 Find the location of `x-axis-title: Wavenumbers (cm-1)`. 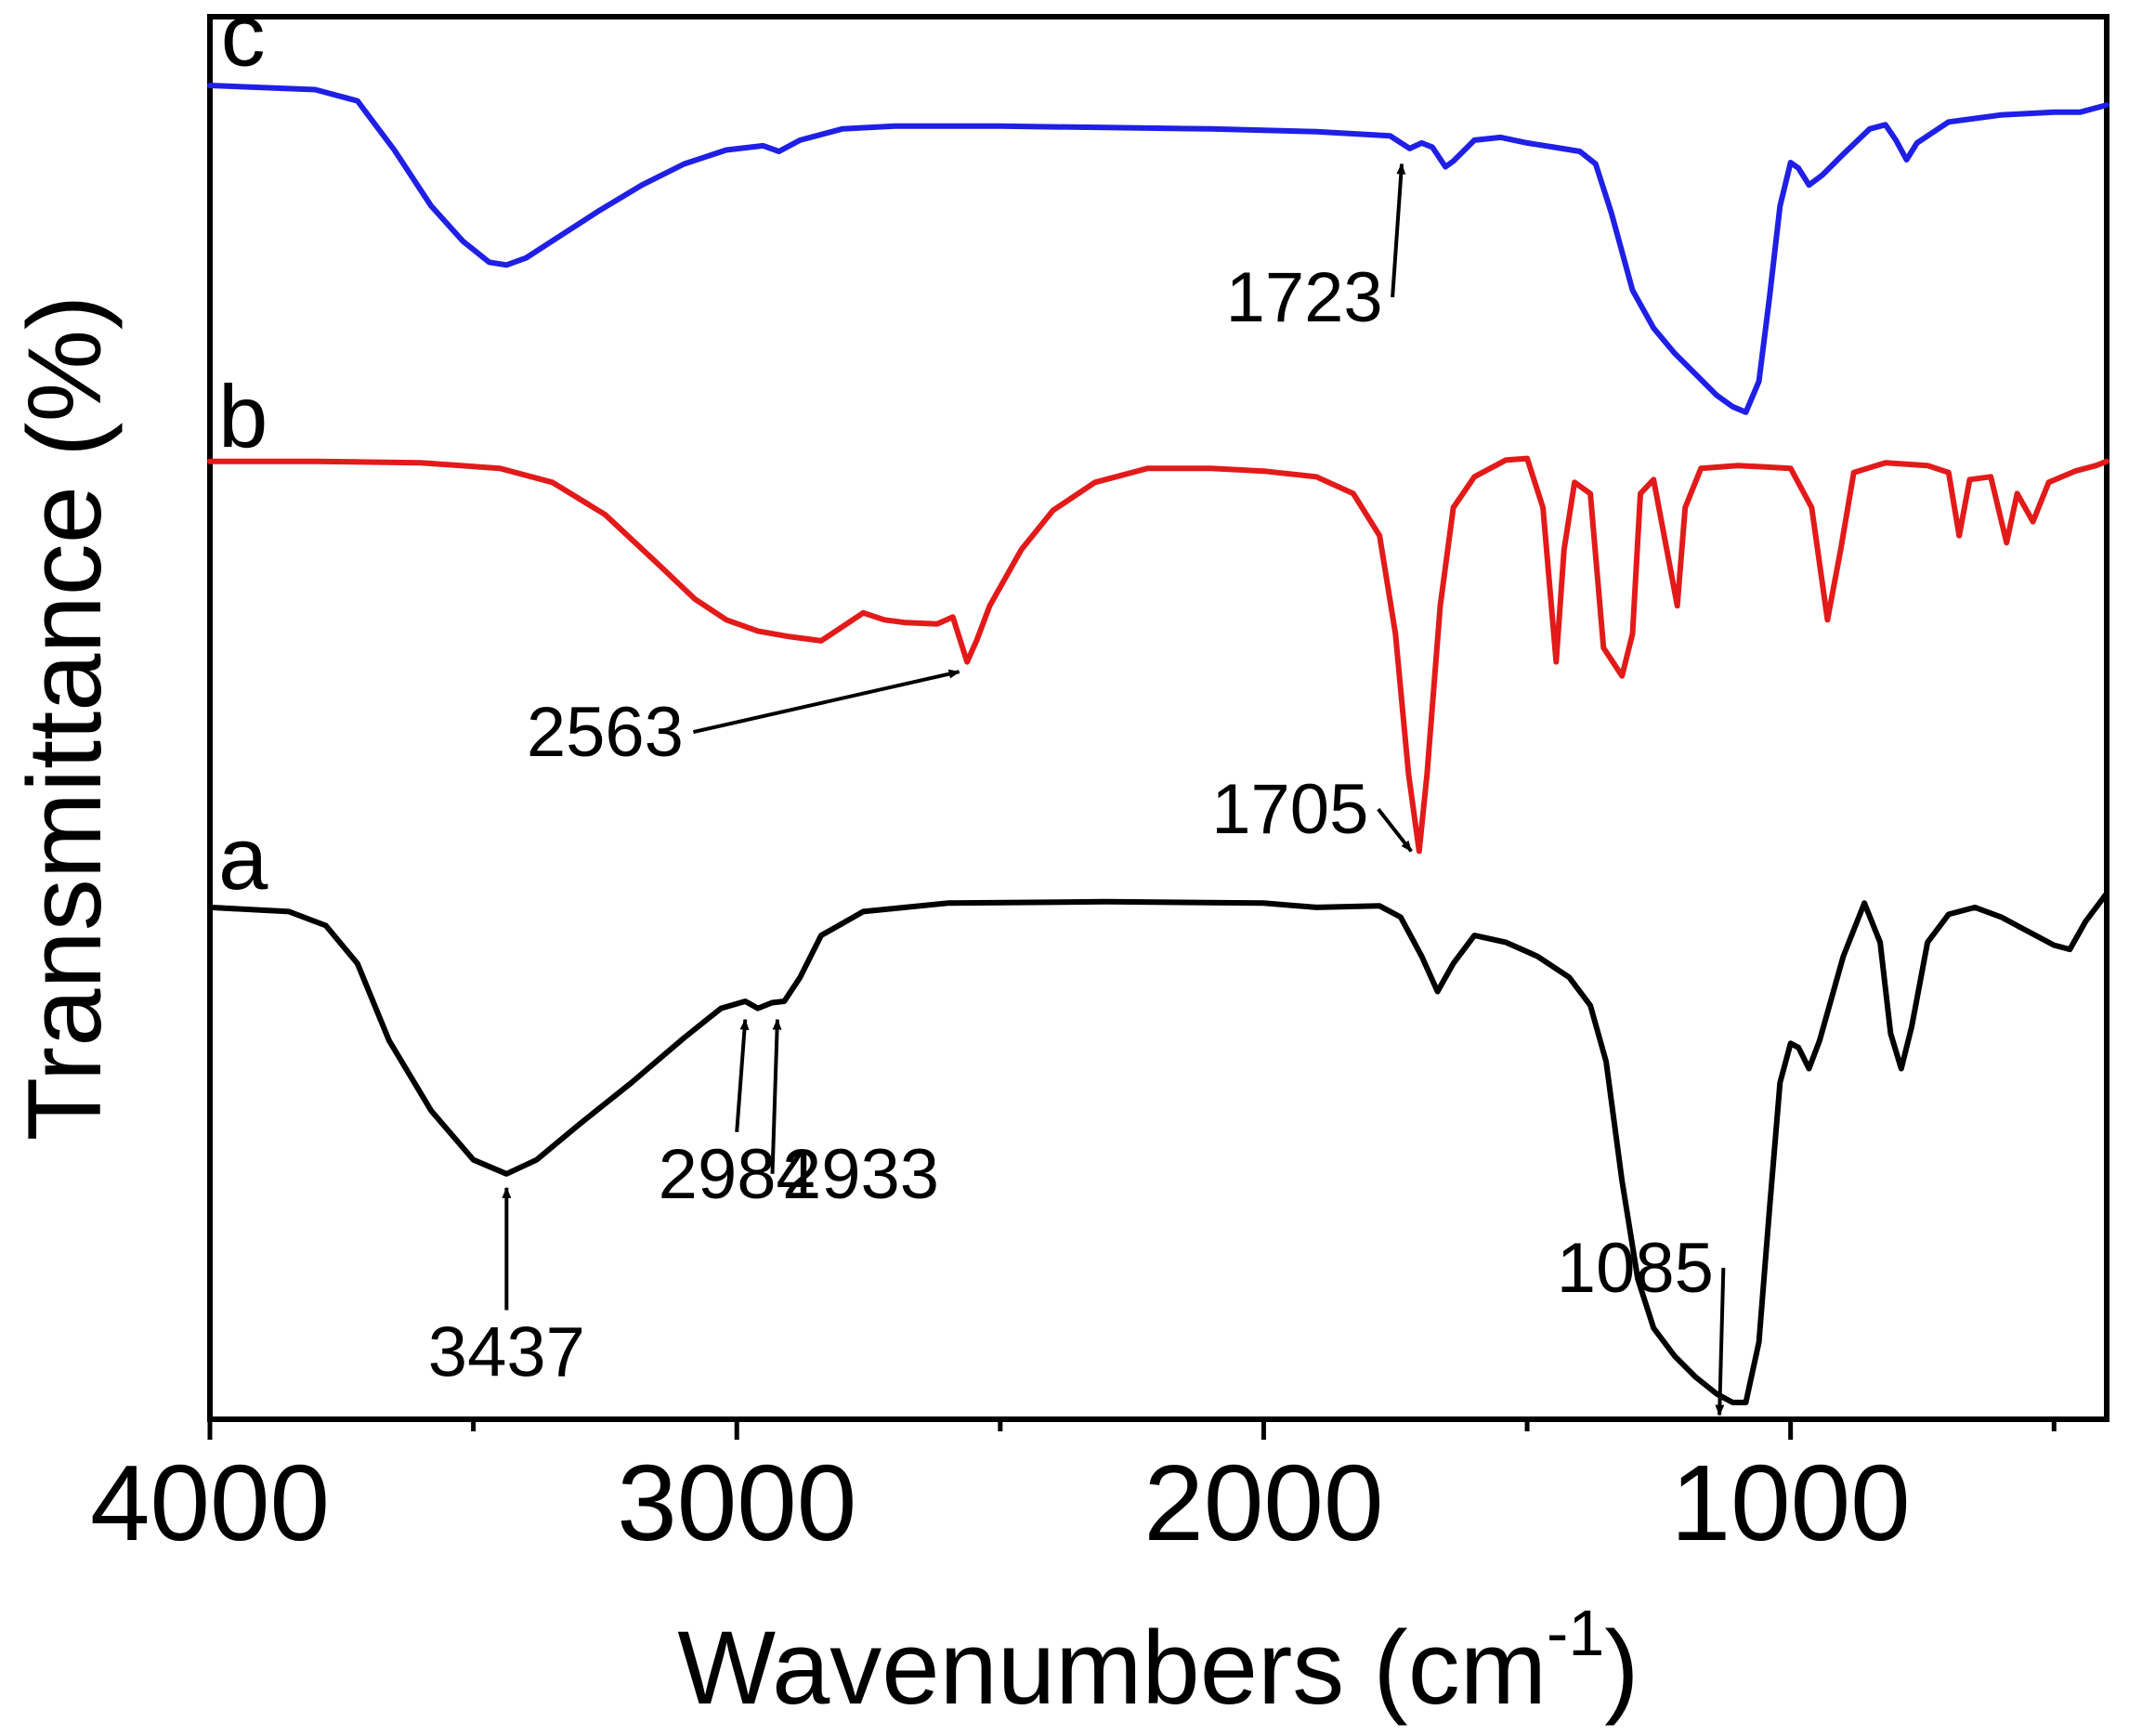

x-axis-title: Wavenumbers (cm-1) is located at coordinates (1158, 1662).